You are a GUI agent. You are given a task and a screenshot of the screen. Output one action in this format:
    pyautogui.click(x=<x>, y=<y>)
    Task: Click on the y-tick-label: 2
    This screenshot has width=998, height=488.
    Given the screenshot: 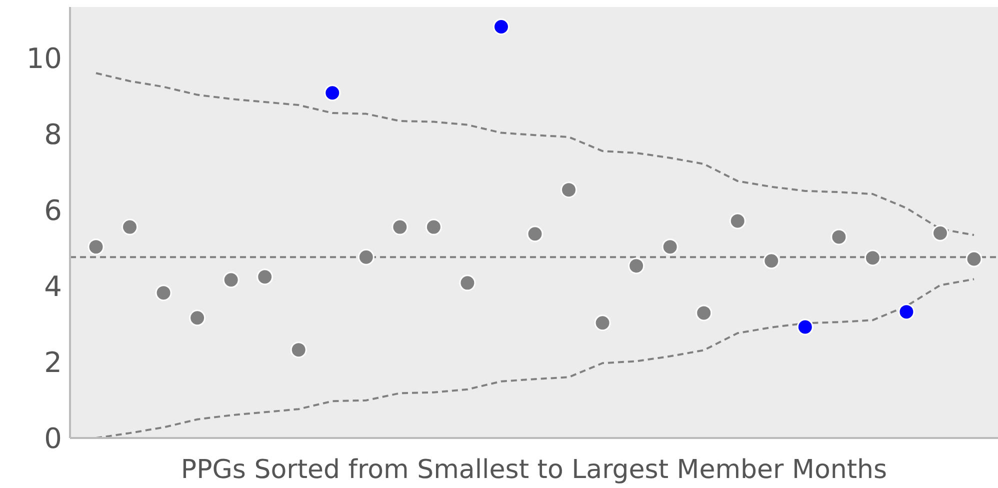 What is the action you would take?
    pyautogui.click(x=53, y=362)
    